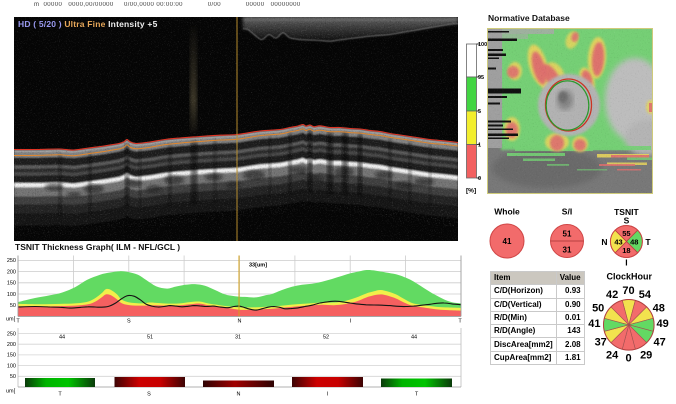 Image resolution: width=676 pixels, height=404 pixels. Describe the element at coordinates (662, 324) in the screenshot. I see `svg-text: 49` at that location.